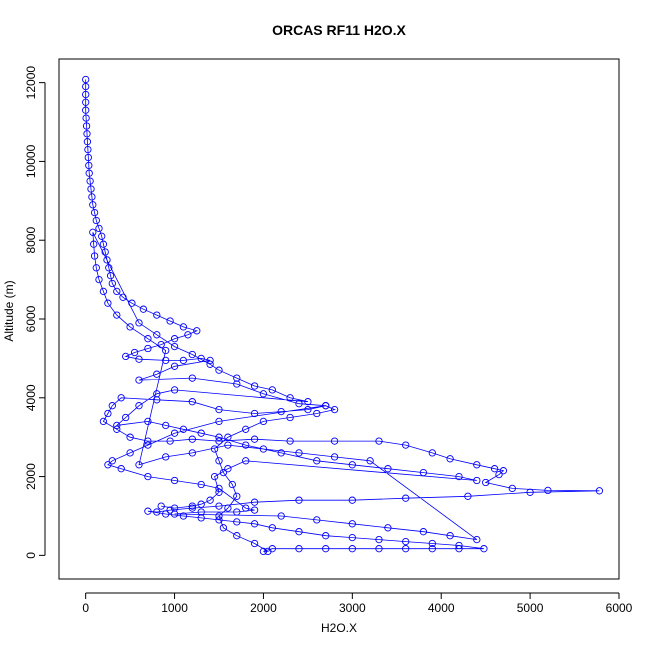 This screenshot has height=650, width=650. What do you see at coordinates (9, 310) in the screenshot?
I see `y-axis-label: Altitude (m)` at bounding box center [9, 310].